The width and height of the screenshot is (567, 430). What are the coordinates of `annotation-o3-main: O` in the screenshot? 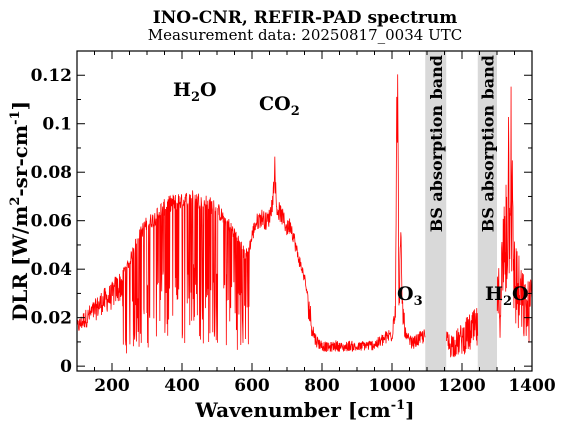 It's located at (405, 294).